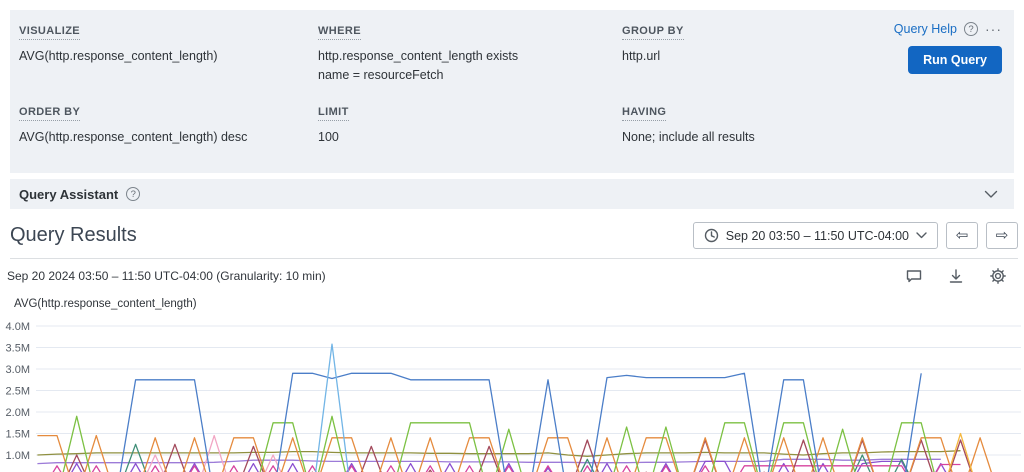  What do you see at coordinates (50, 32) in the screenshot?
I see `visualize-label: VISUALIZE` at bounding box center [50, 32].